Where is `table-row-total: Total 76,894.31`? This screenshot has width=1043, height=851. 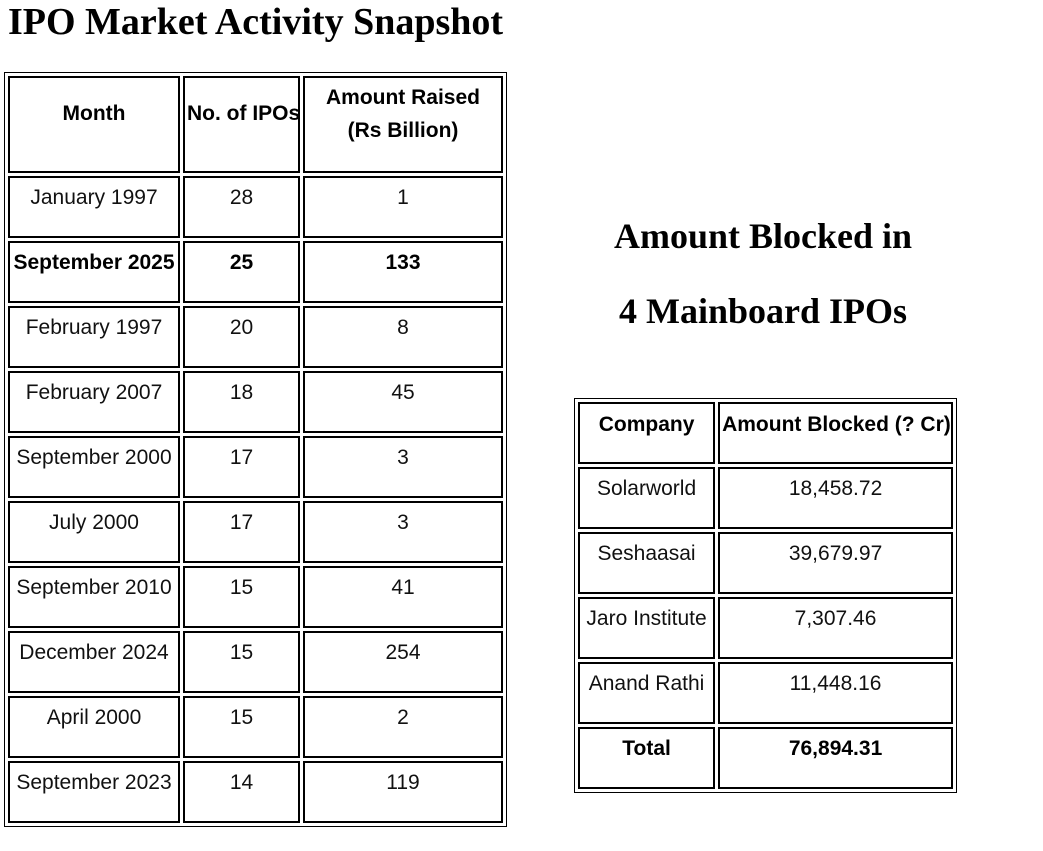
table-row-total: Total 76,894.31 is located at coordinates (765, 758).